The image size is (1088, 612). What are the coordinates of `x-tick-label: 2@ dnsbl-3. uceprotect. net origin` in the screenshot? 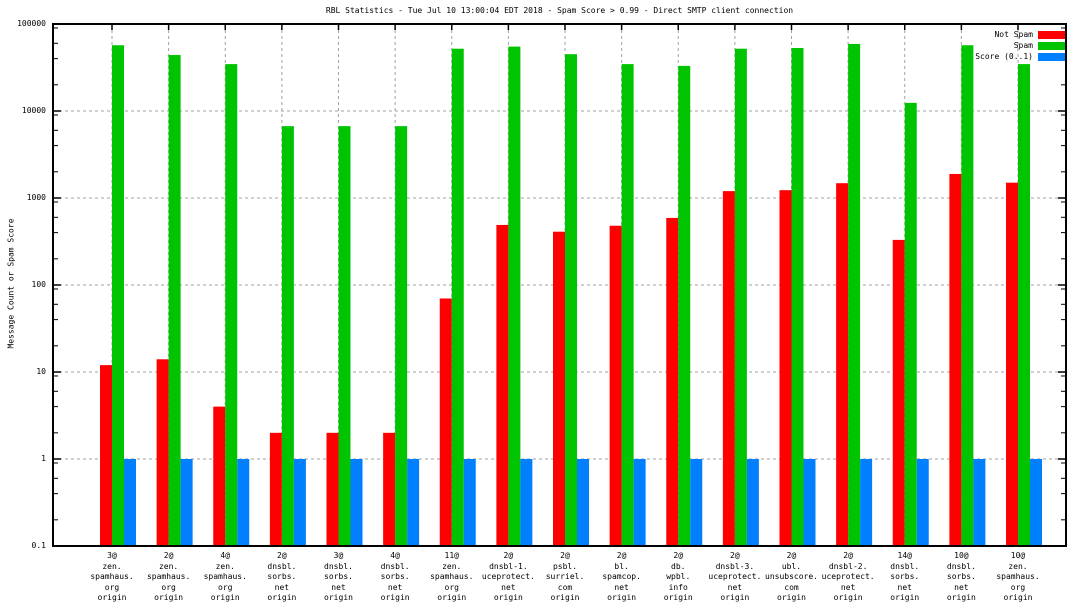 It's located at (735, 577).